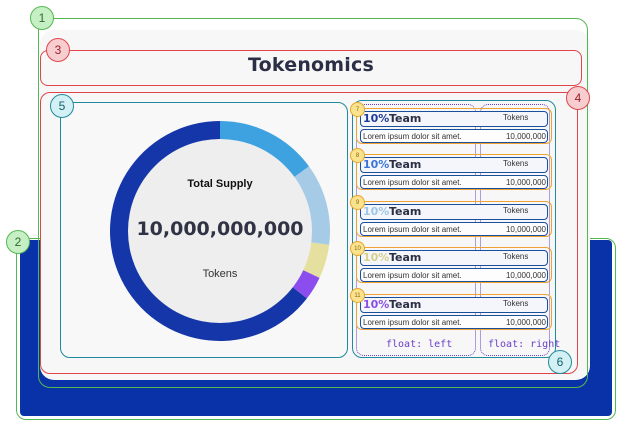 Image resolution: width=624 pixels, height=428 pixels. I want to click on total-supply-label: Total Supply, so click(220, 184).